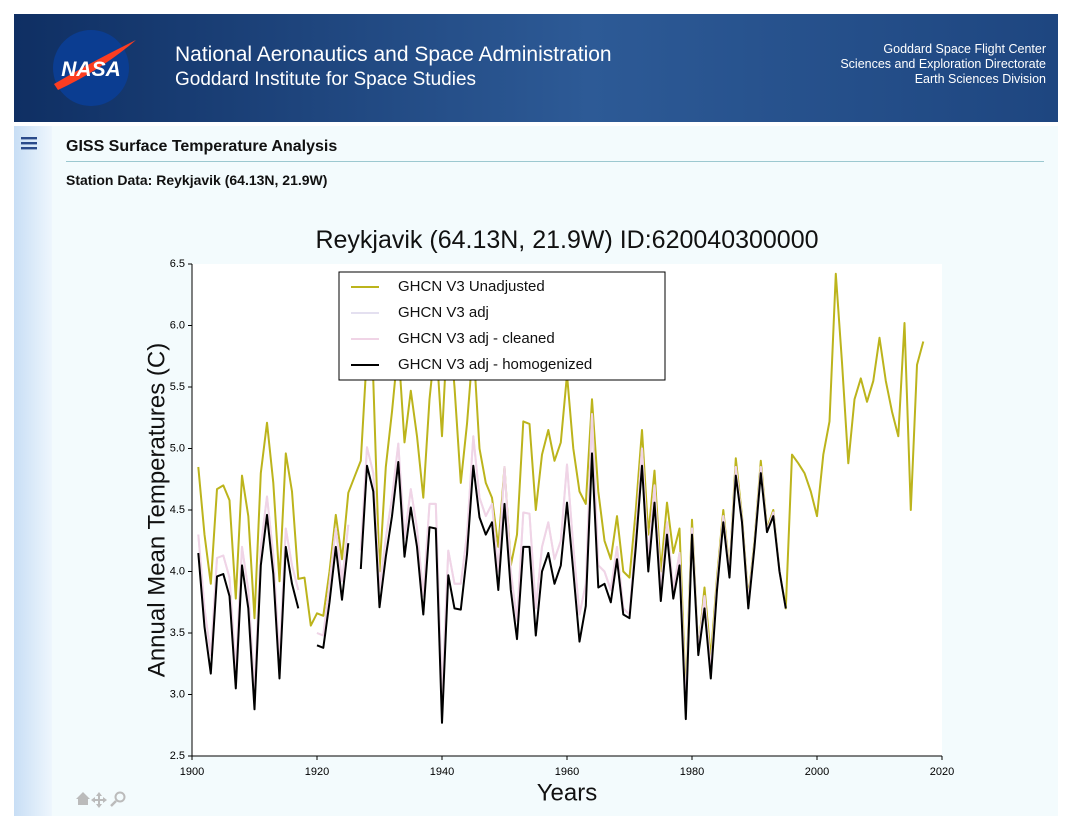 The image size is (1082, 840). Describe the element at coordinates (192, 772) in the screenshot. I see `x-tick-label: 1900` at that location.